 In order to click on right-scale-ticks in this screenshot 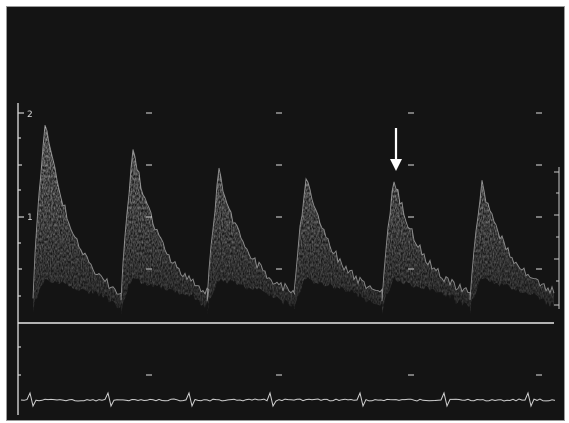, I will do `click(556, 238)`.